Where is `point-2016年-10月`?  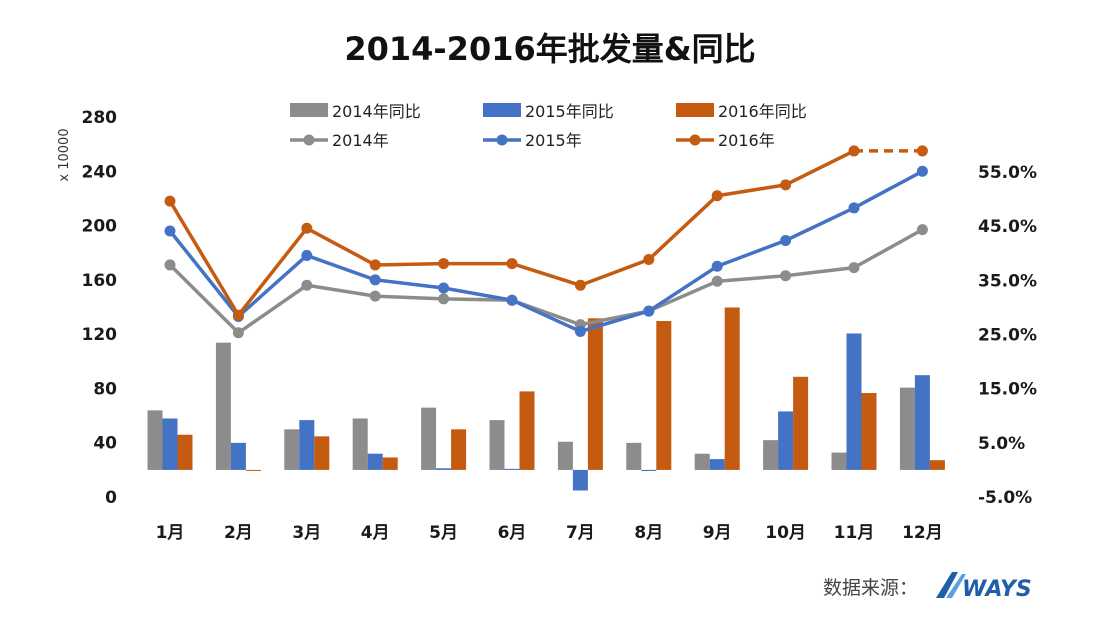
point-2016年-10月 is located at coordinates (786, 185).